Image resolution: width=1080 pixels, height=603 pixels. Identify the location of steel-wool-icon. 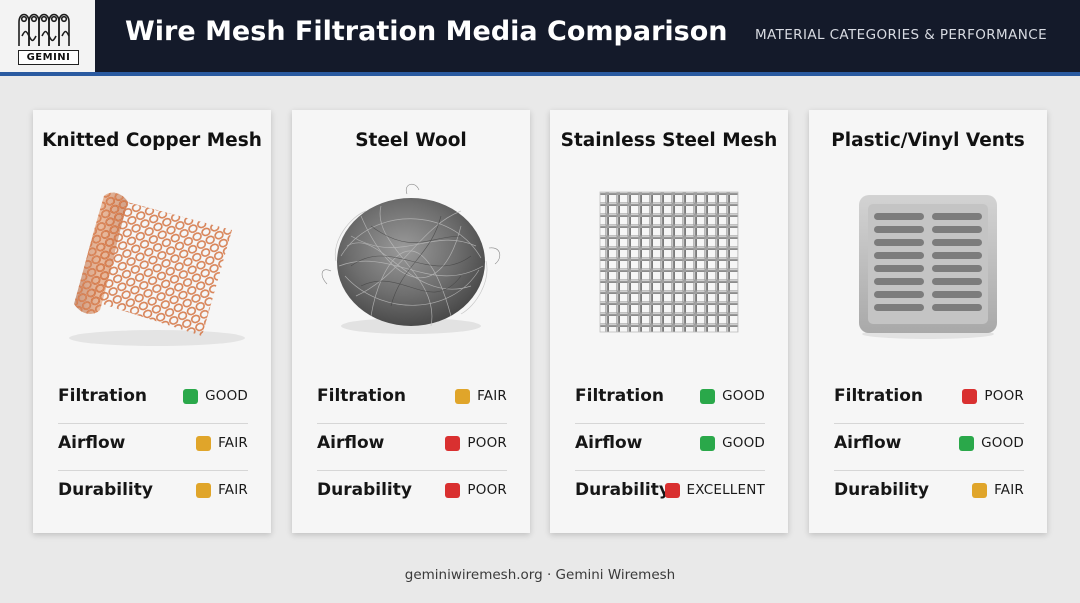
(411, 266).